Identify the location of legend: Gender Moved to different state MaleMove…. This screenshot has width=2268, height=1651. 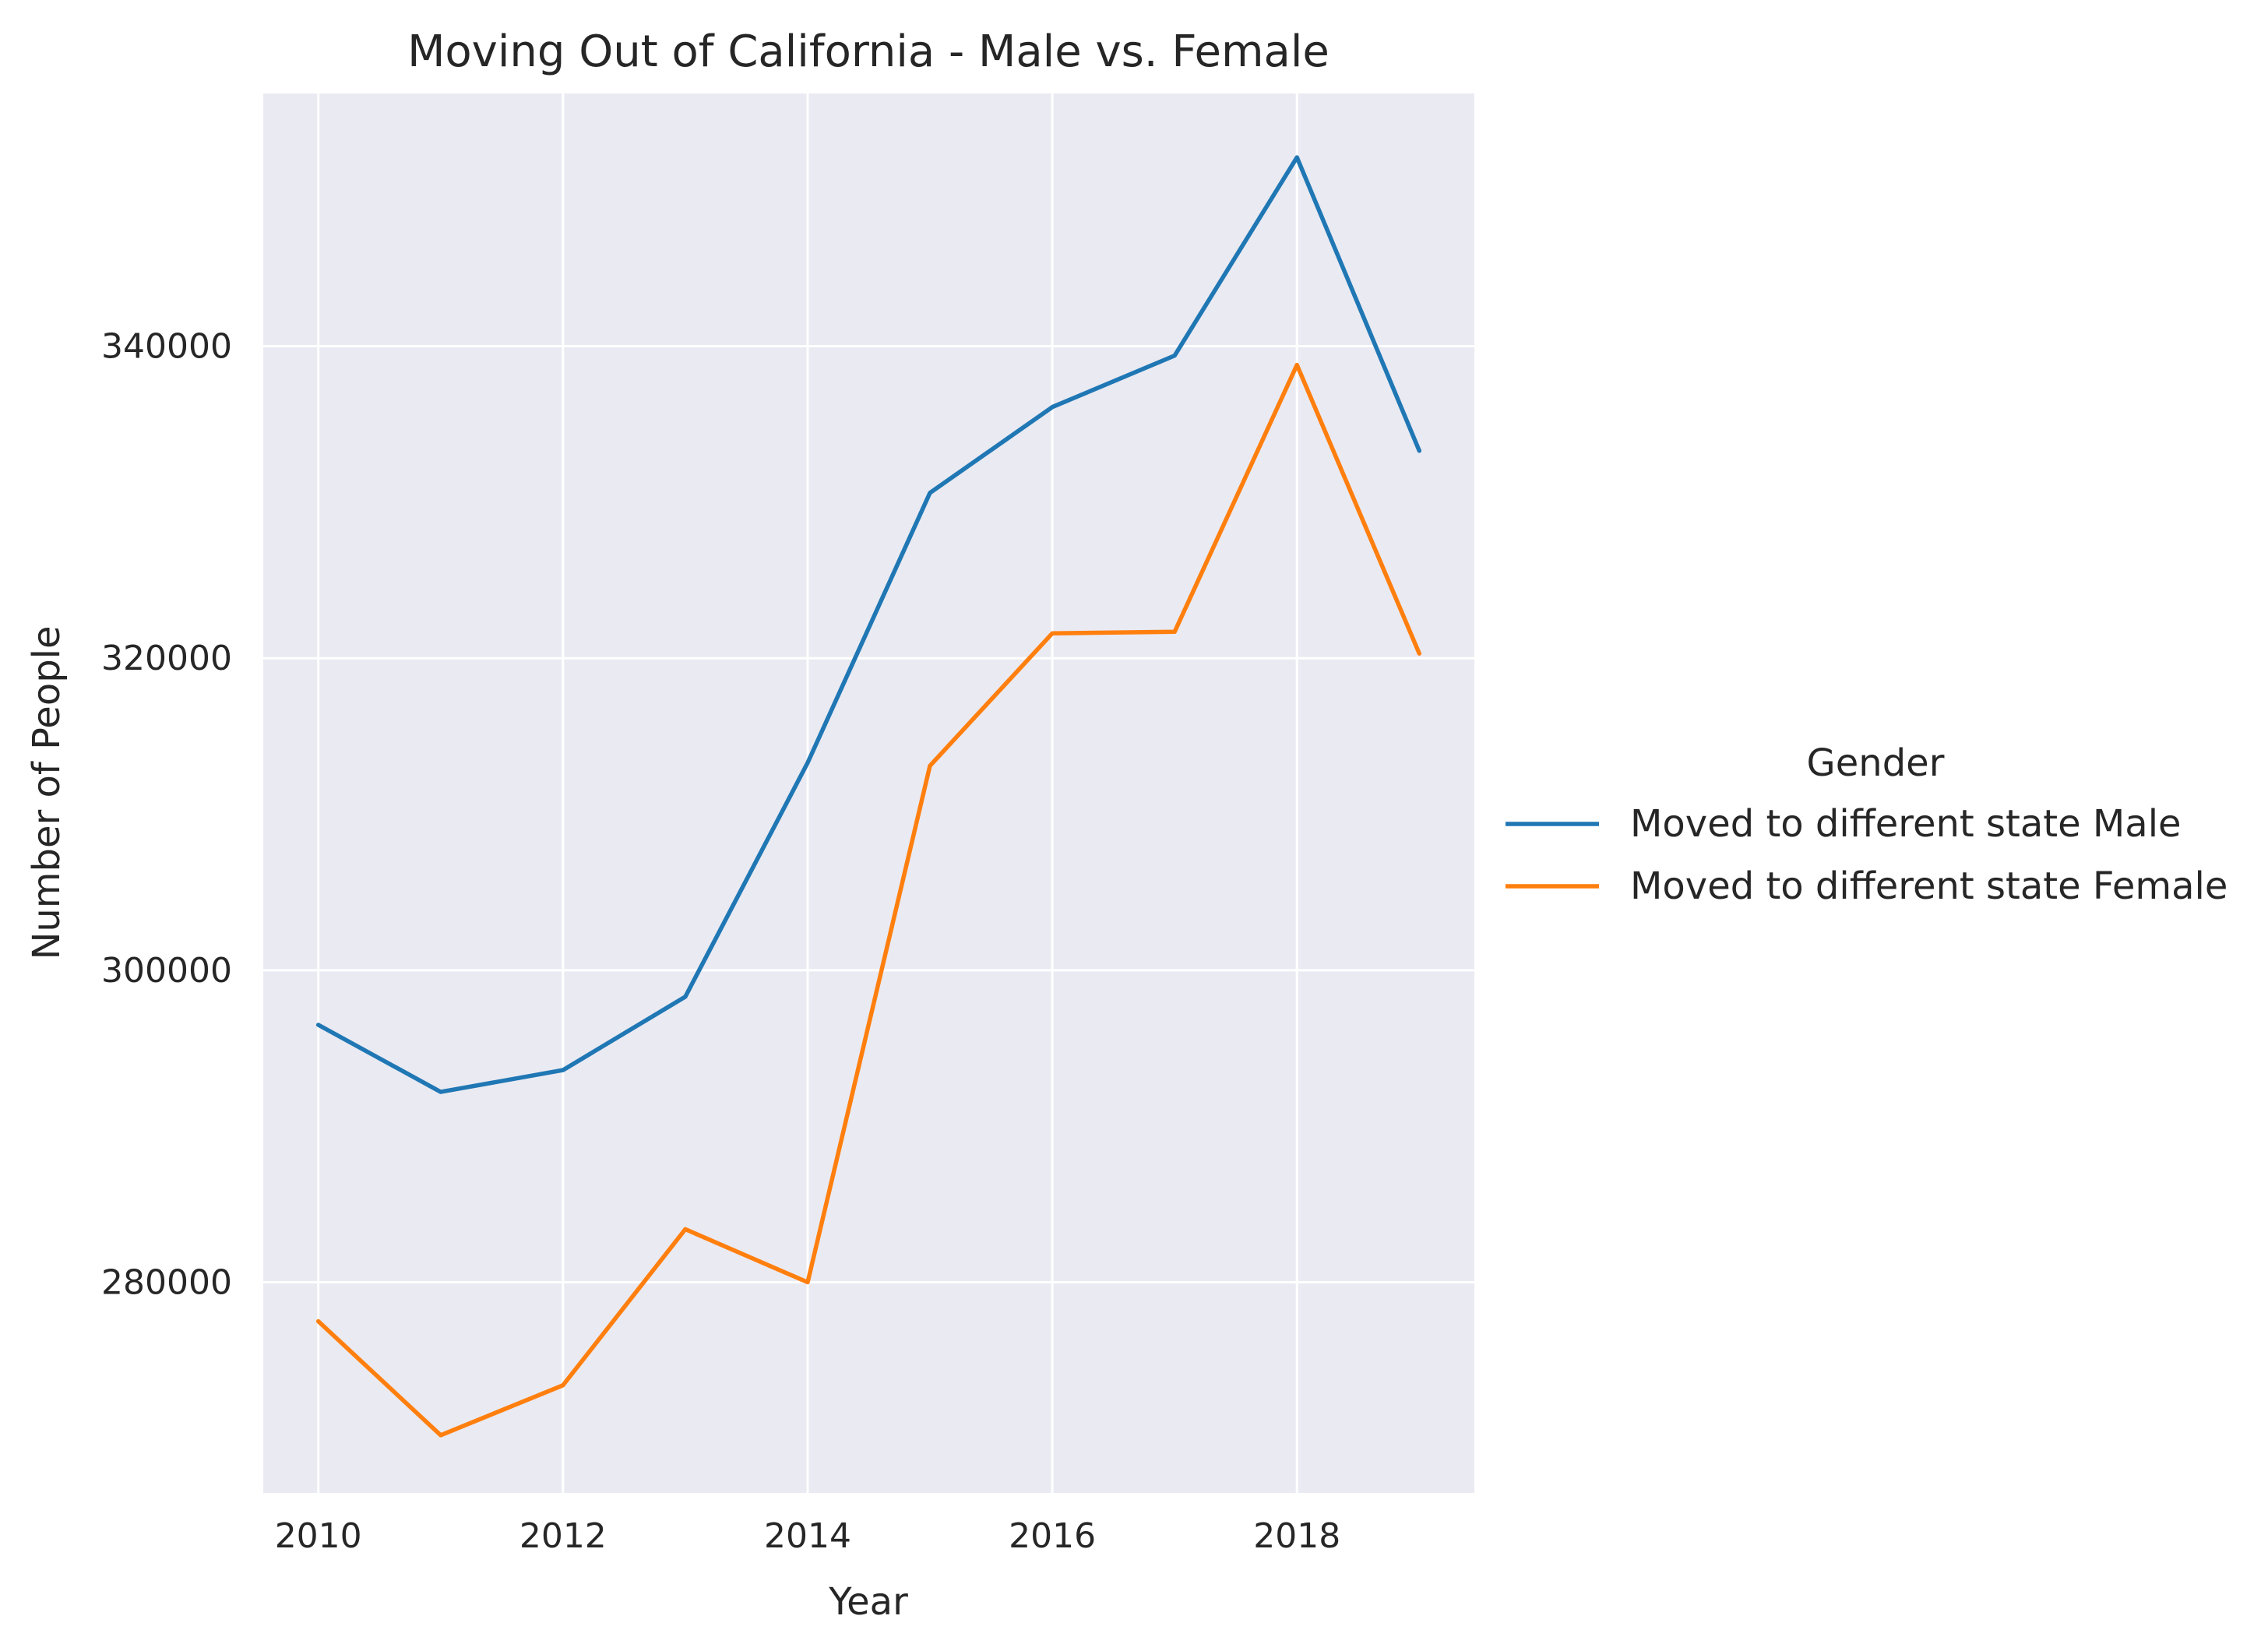
(1867, 825).